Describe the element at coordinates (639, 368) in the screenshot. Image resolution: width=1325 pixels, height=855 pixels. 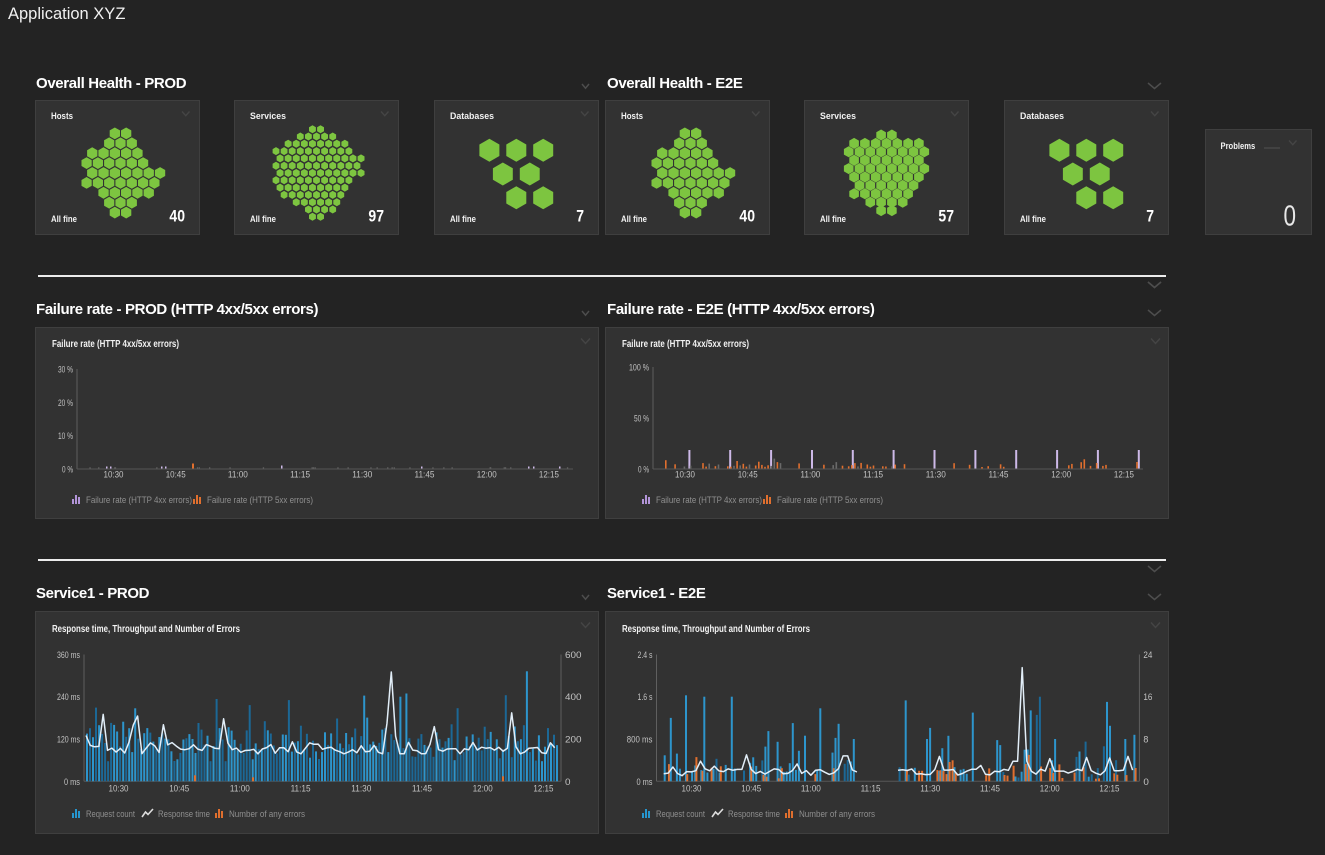
I see `svg-text: 100 %` at that location.